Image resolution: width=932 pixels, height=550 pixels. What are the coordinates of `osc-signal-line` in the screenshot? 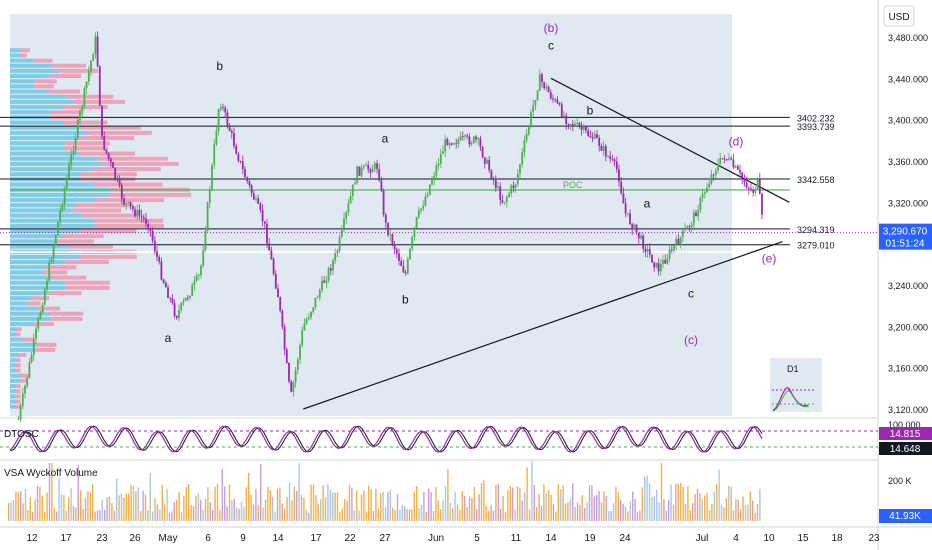 It's located at (386, 439).